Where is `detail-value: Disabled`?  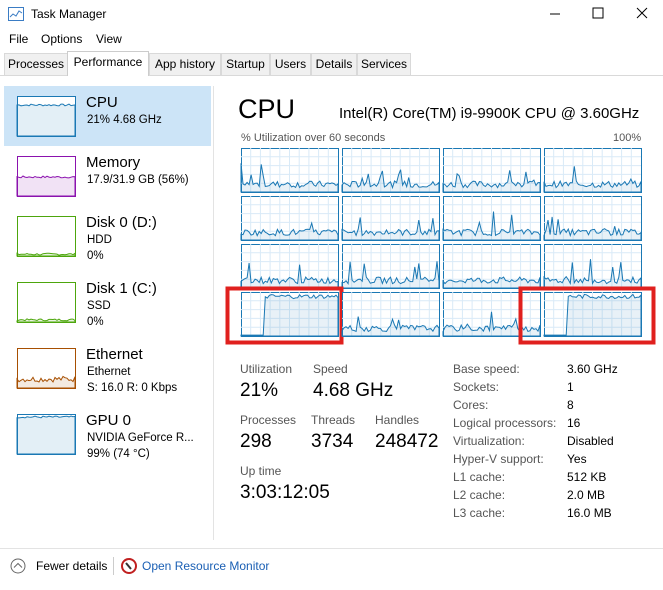 detail-value: Disabled is located at coordinates (590, 441).